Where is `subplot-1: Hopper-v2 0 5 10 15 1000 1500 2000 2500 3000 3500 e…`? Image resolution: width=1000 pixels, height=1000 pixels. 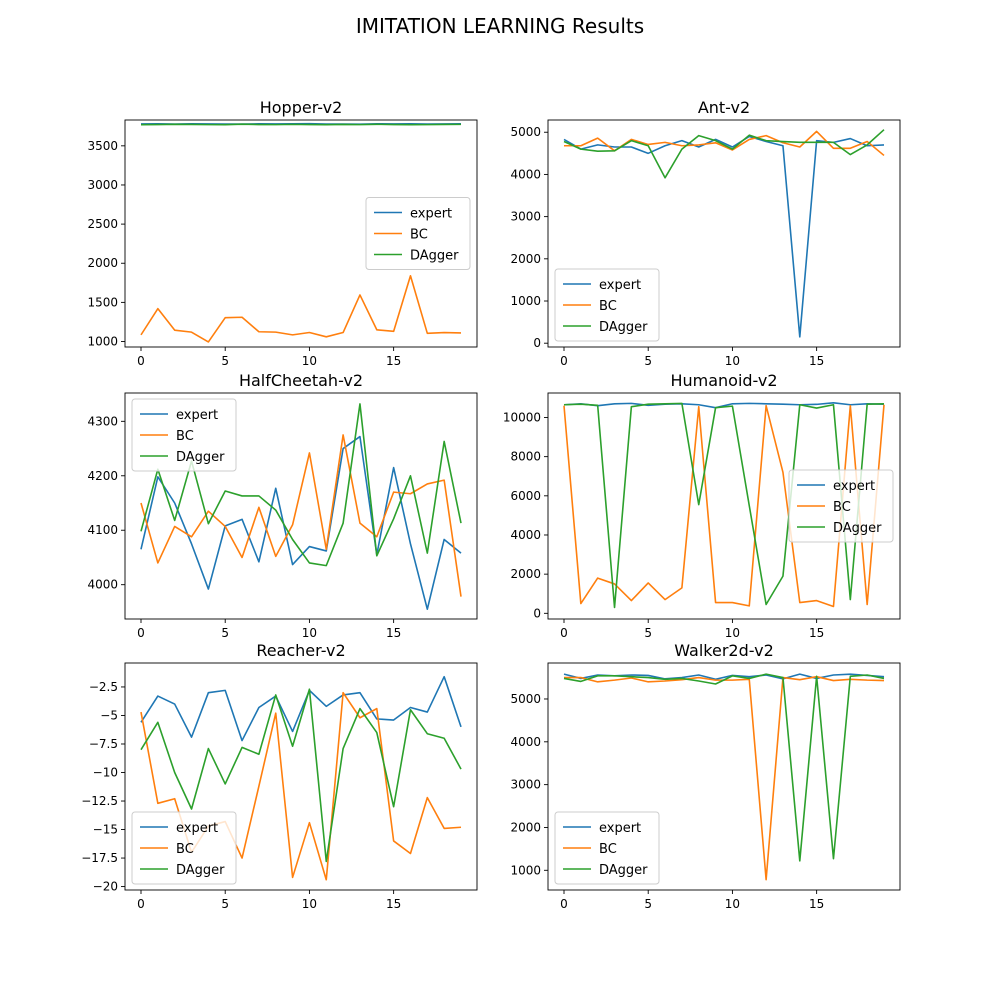 subplot-1: Hopper-v2 0 5 10 15 1000 1500 2000 2500 3000 3500 e… is located at coordinates (282, 233).